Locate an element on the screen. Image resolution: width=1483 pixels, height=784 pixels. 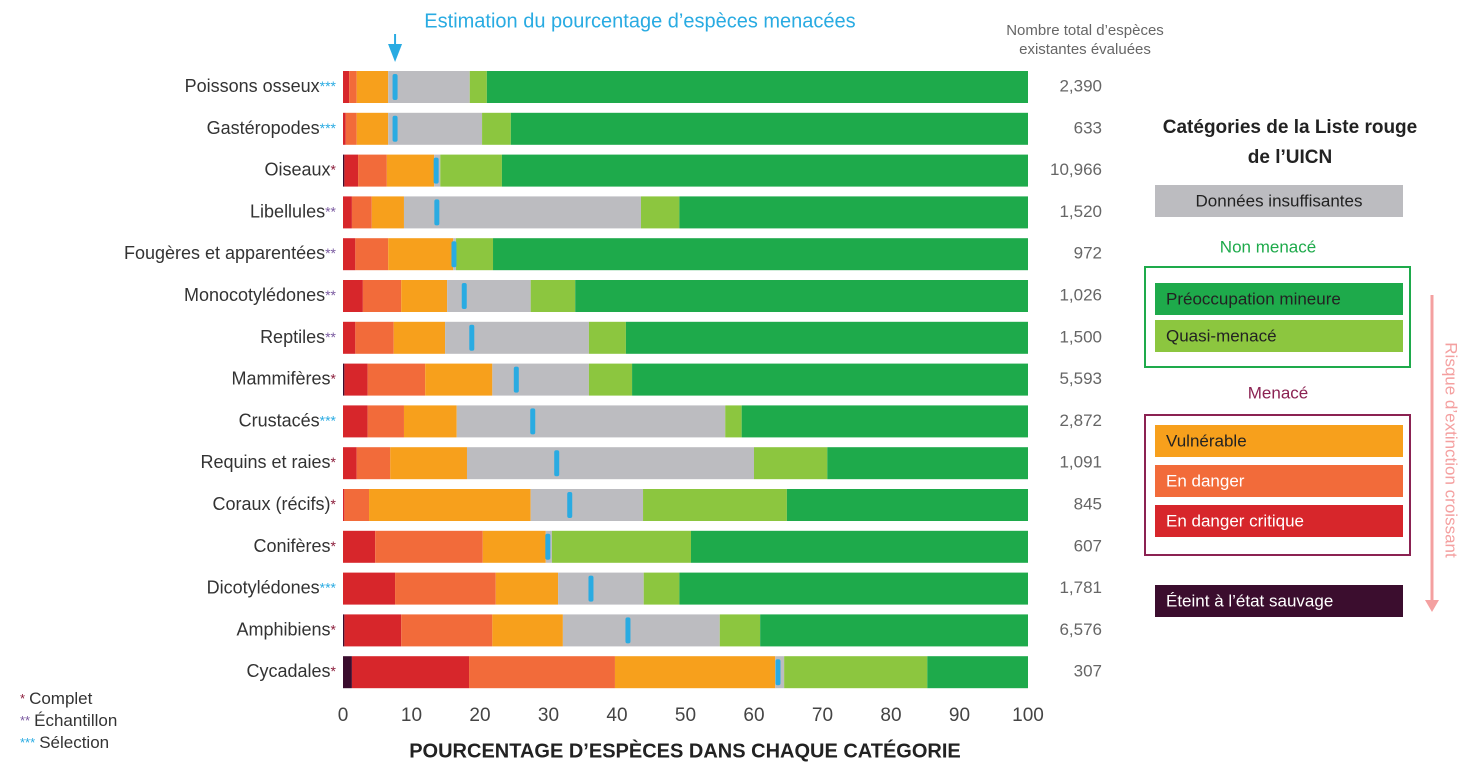
total-label: 972 is located at coordinates (1088, 253).